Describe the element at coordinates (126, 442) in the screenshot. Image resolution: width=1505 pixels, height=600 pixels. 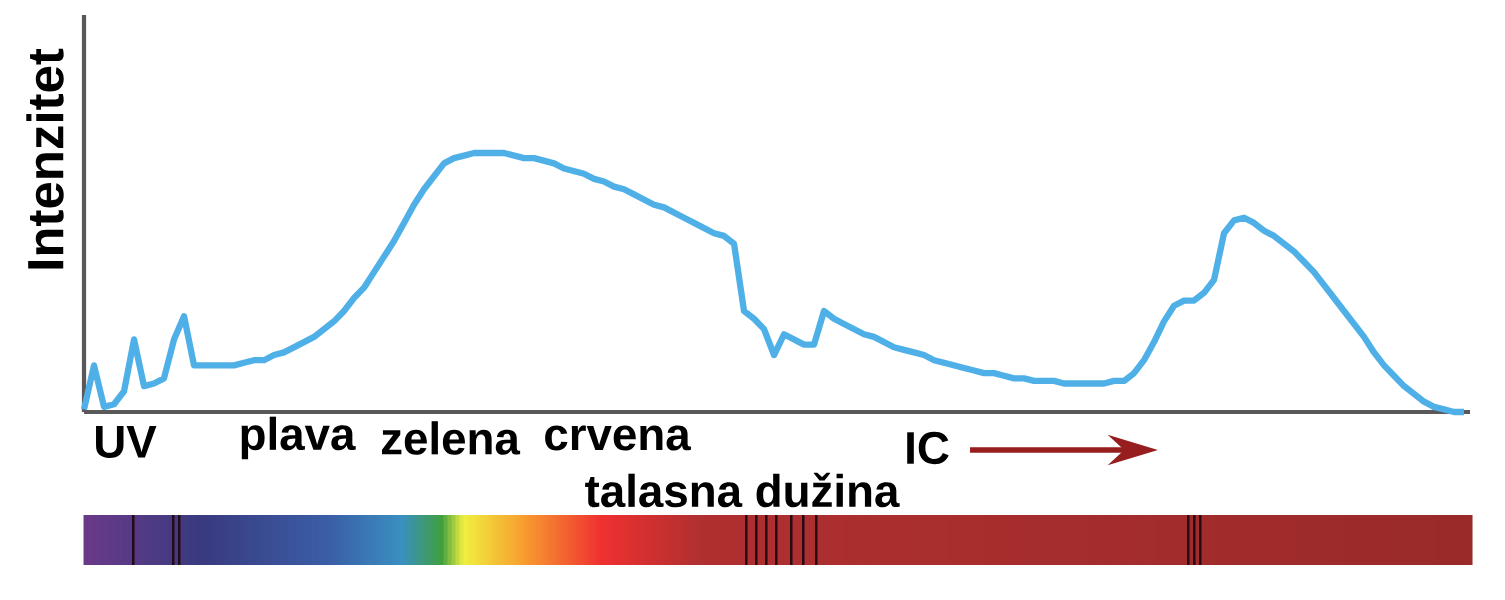
I see `text: UV` at that location.